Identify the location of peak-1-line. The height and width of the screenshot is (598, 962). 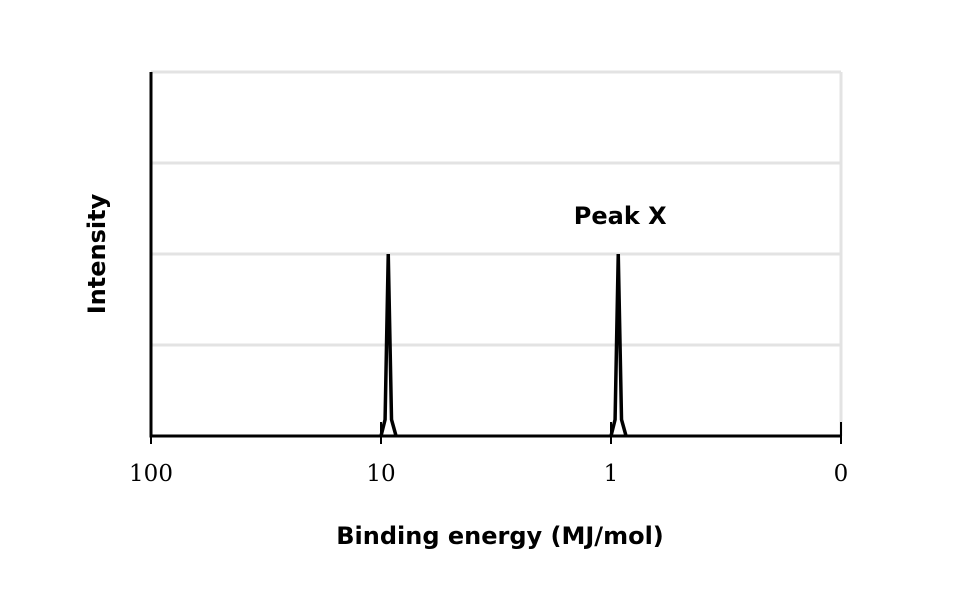
(388, 345).